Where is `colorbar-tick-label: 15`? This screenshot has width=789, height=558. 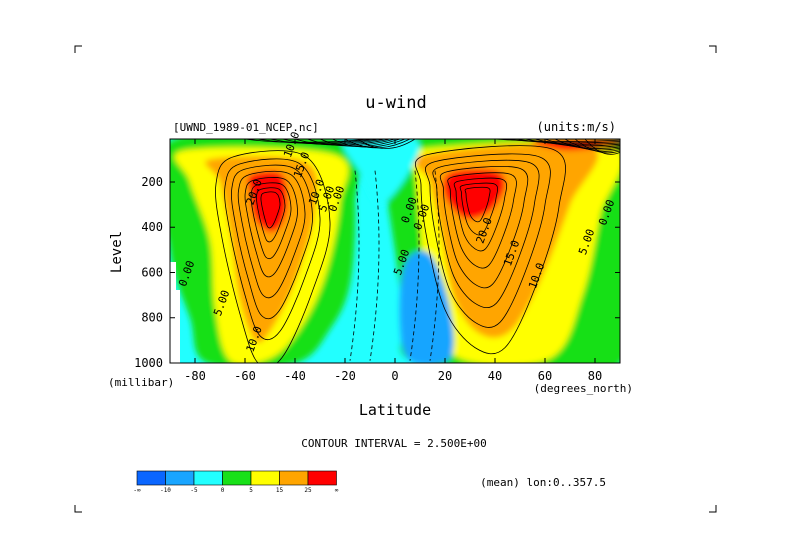 colorbar-tick-label: 15 is located at coordinates (280, 490).